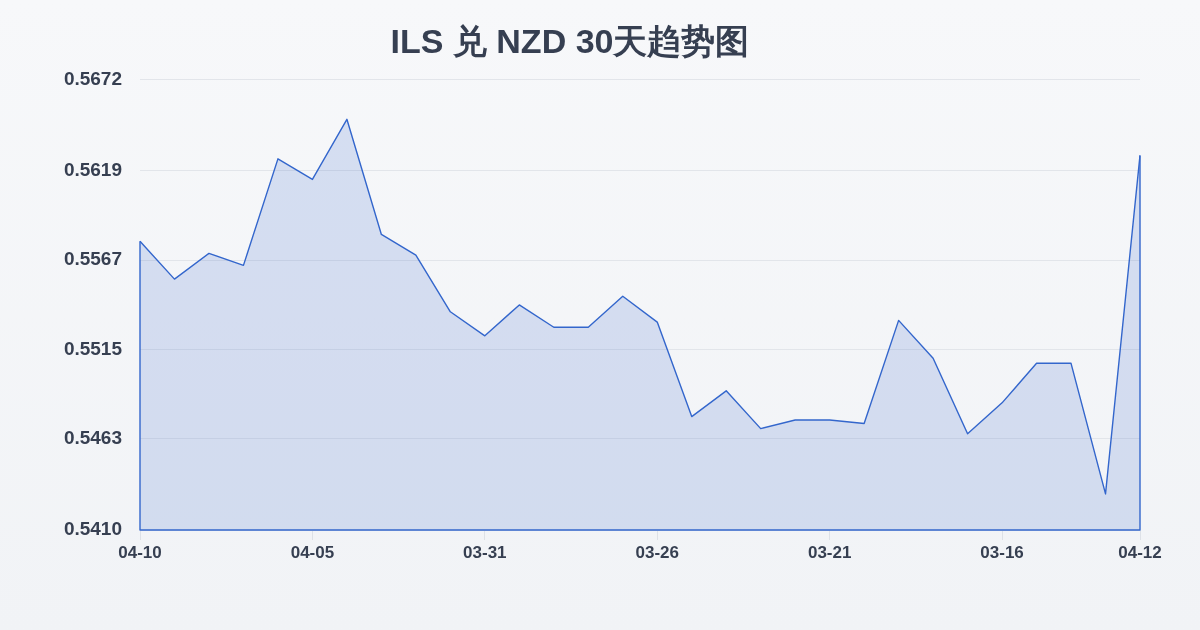 This screenshot has height=630, width=1200. I want to click on y-tick-label: 0.5463, so click(92, 438).